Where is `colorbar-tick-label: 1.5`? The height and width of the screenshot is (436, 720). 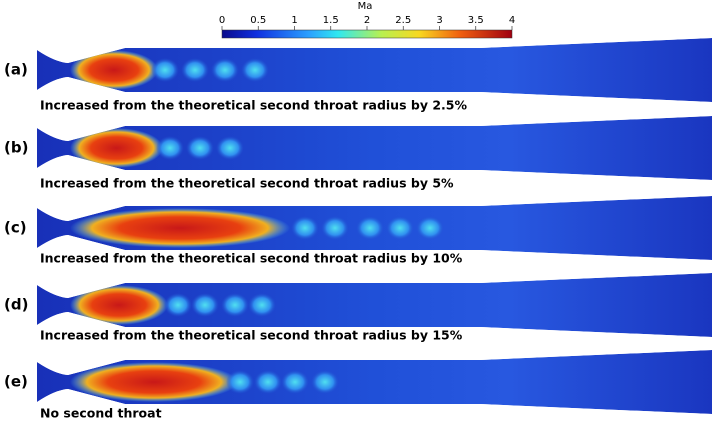
colorbar-tick-label: 1.5 is located at coordinates (331, 20).